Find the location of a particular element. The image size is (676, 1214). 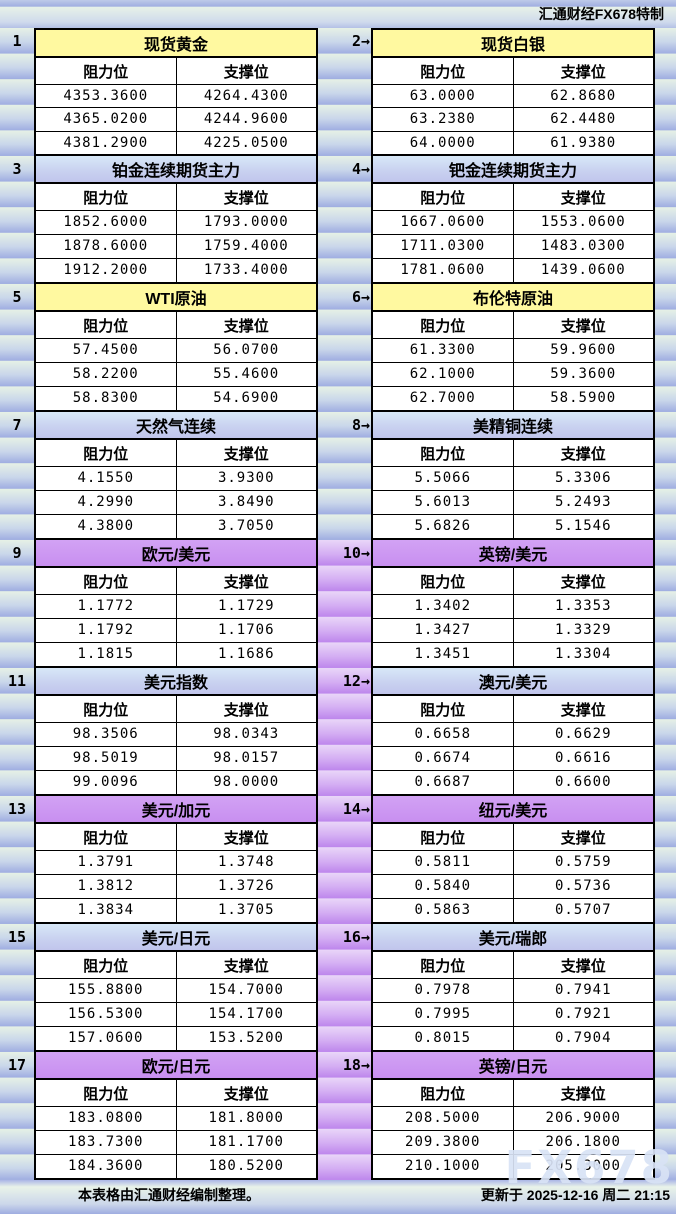

support-value: 61.9380 is located at coordinates (583, 143).